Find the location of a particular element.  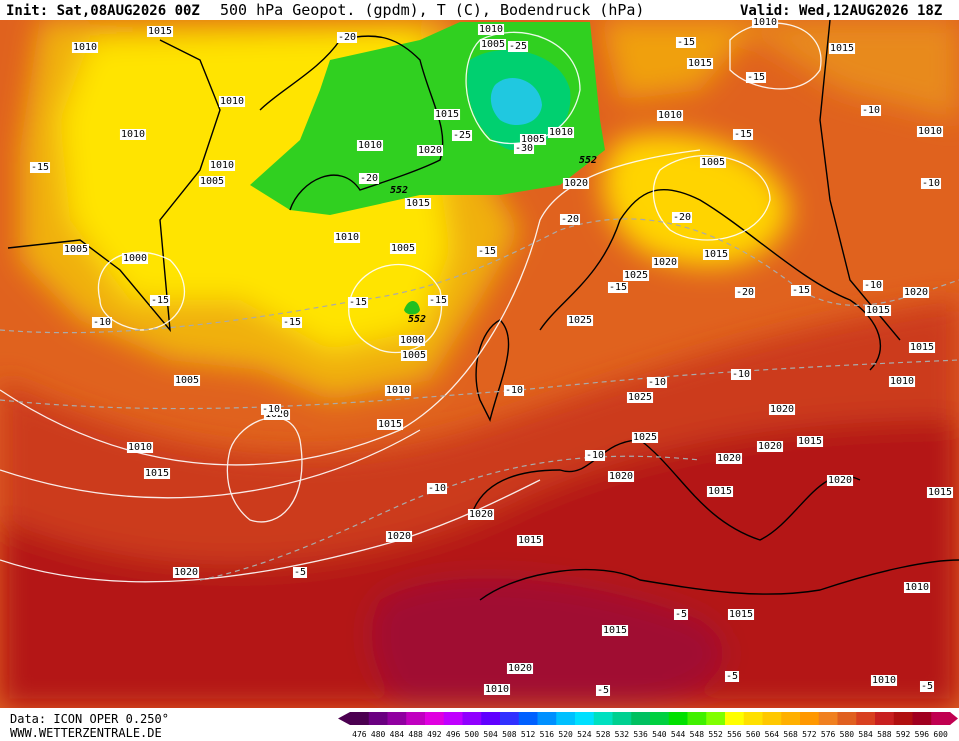

legend-label: 516 is located at coordinates (547, 734).